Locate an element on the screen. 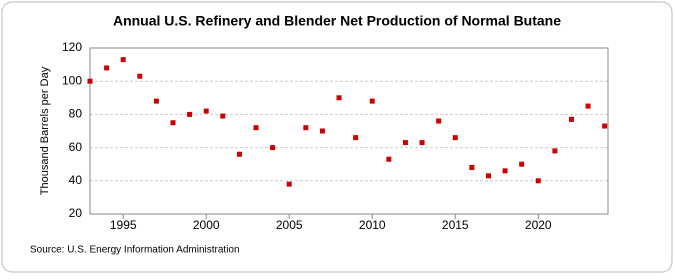 The image size is (675, 280). x-tick-label: 2000 is located at coordinates (206, 225).